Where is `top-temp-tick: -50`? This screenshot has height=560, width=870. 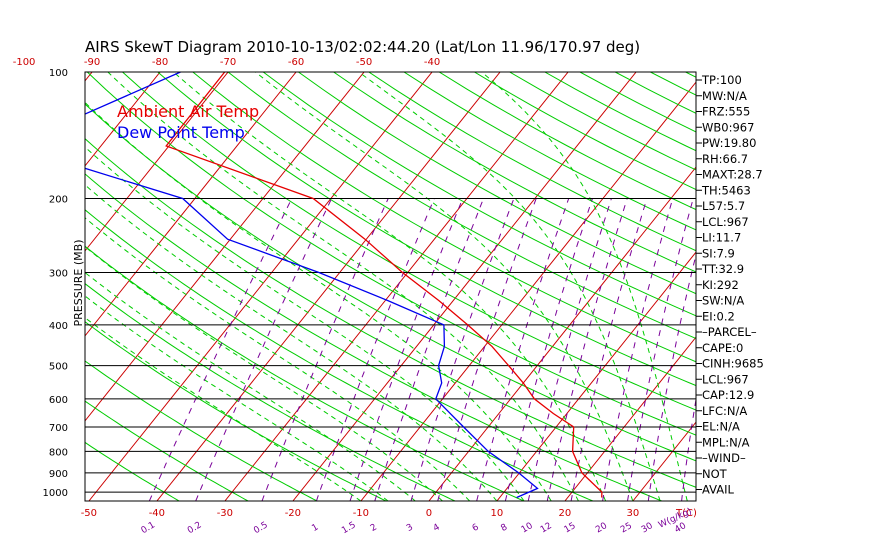 top-temp-tick: -50 is located at coordinates (364, 62).